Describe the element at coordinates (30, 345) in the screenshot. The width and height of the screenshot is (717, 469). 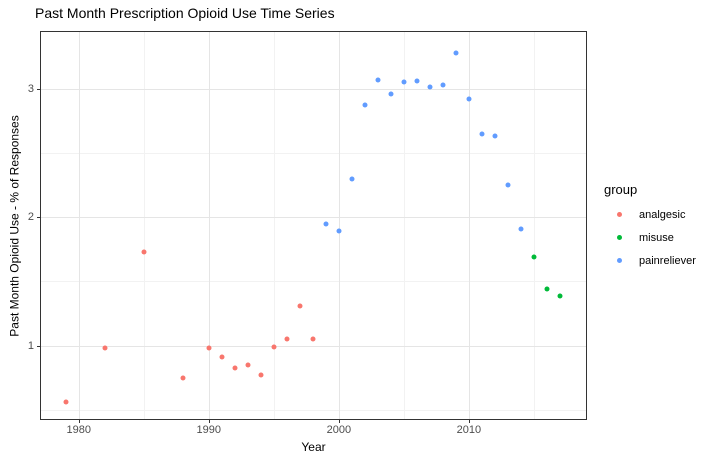
I see `y-tick-label: 1` at that location.